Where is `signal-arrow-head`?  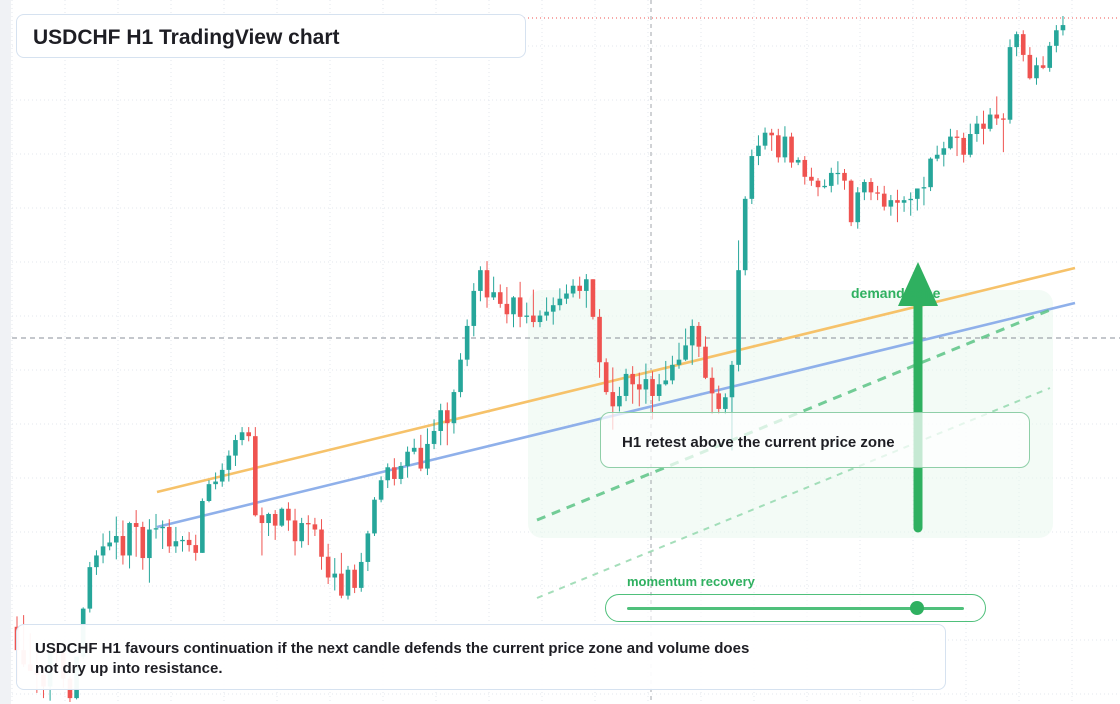 signal-arrow-head is located at coordinates (918, 284).